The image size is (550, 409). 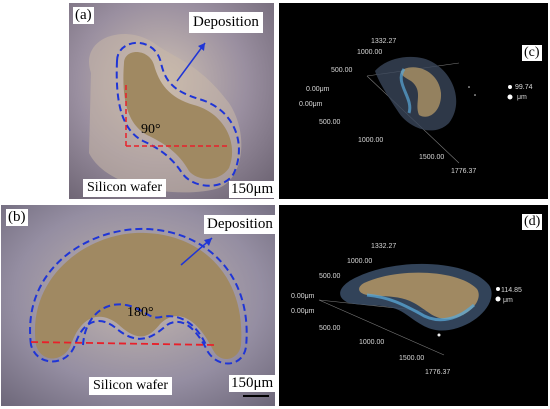 I want to click on axis-c-x1500: 1500.00, so click(x=432, y=157).